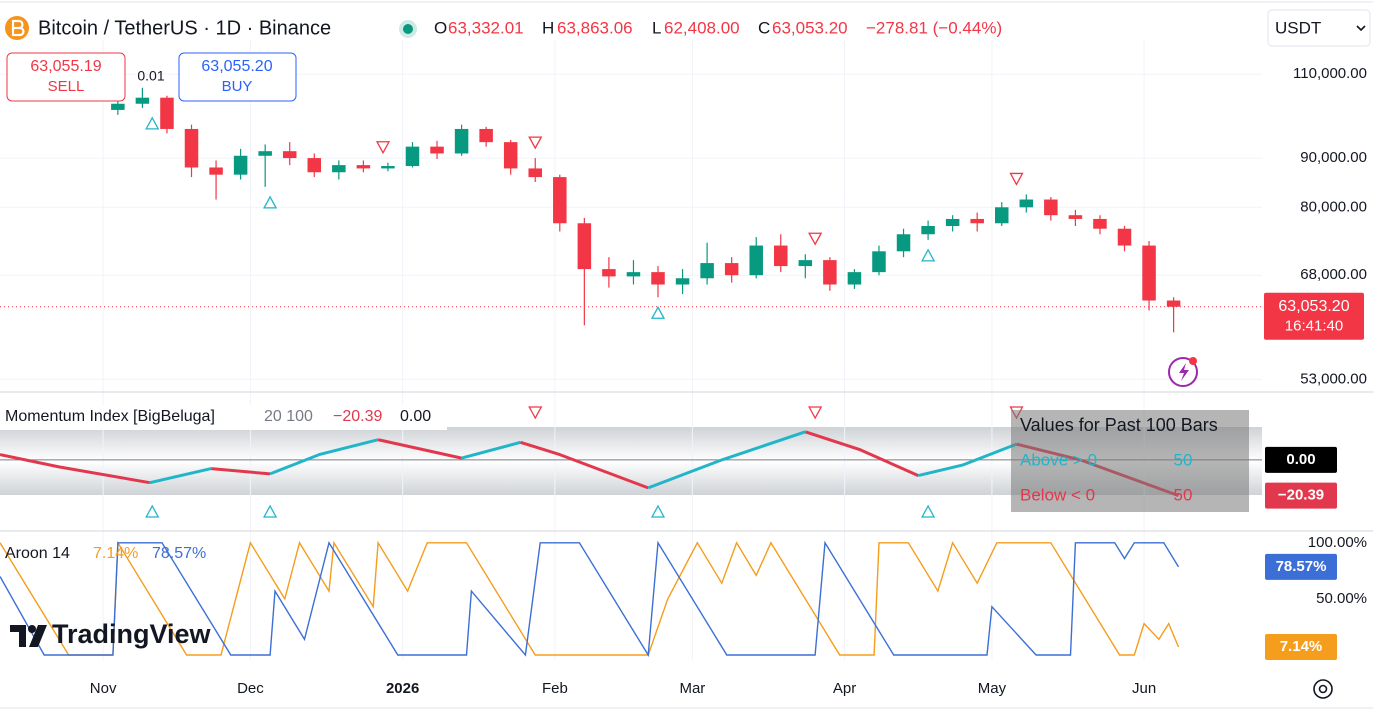 This screenshot has height=713, width=1373. What do you see at coordinates (1144, 688) in the screenshot?
I see `x-tick-label: Jun` at bounding box center [1144, 688].